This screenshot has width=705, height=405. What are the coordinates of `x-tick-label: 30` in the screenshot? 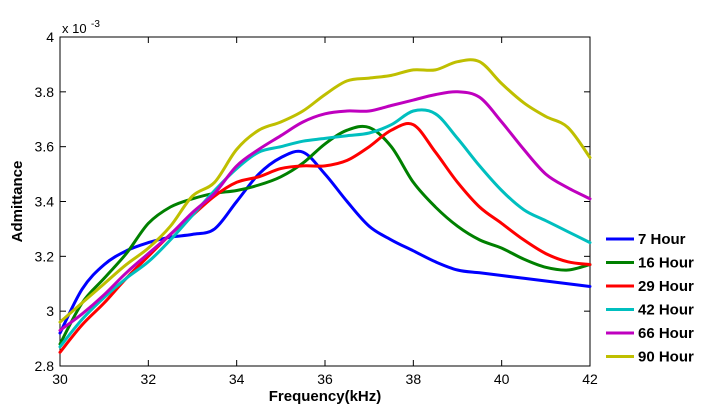 It's located at (60, 379).